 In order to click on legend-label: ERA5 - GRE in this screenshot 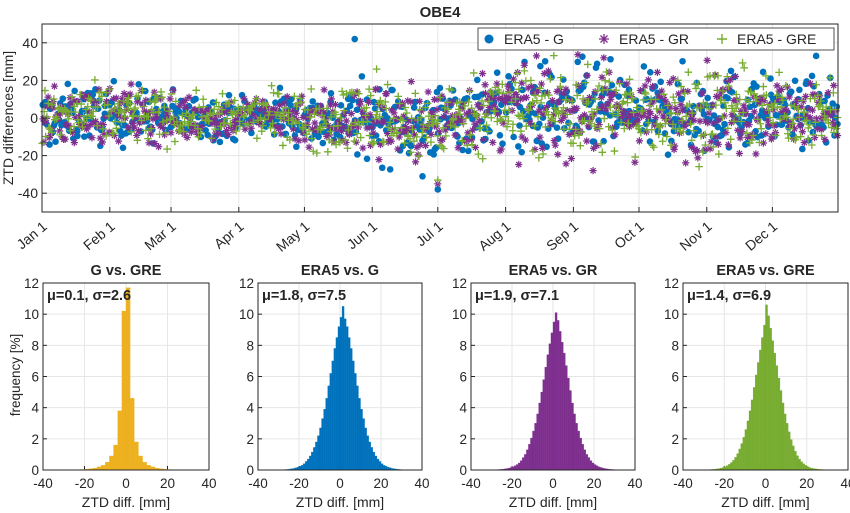, I will do `click(776, 39)`.